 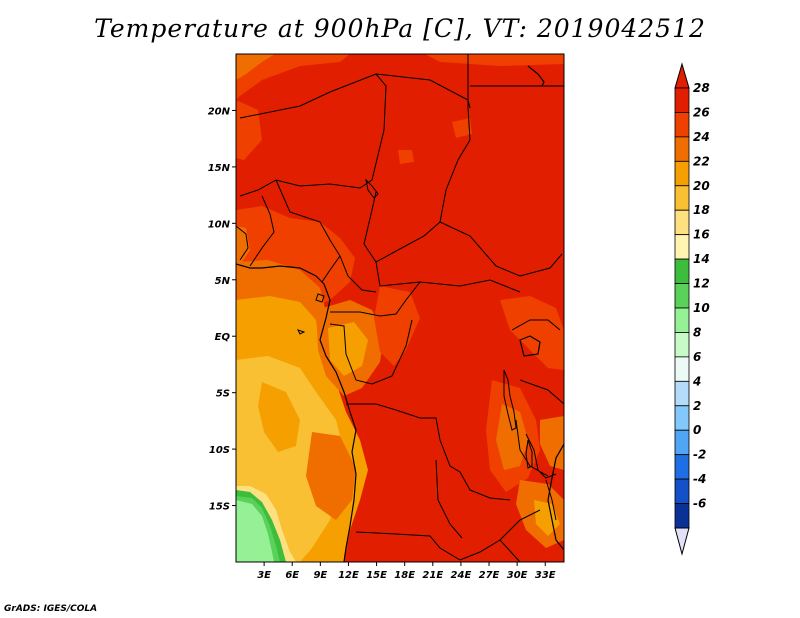 I want to click on lake-tanganyika, so click(x=510, y=400).